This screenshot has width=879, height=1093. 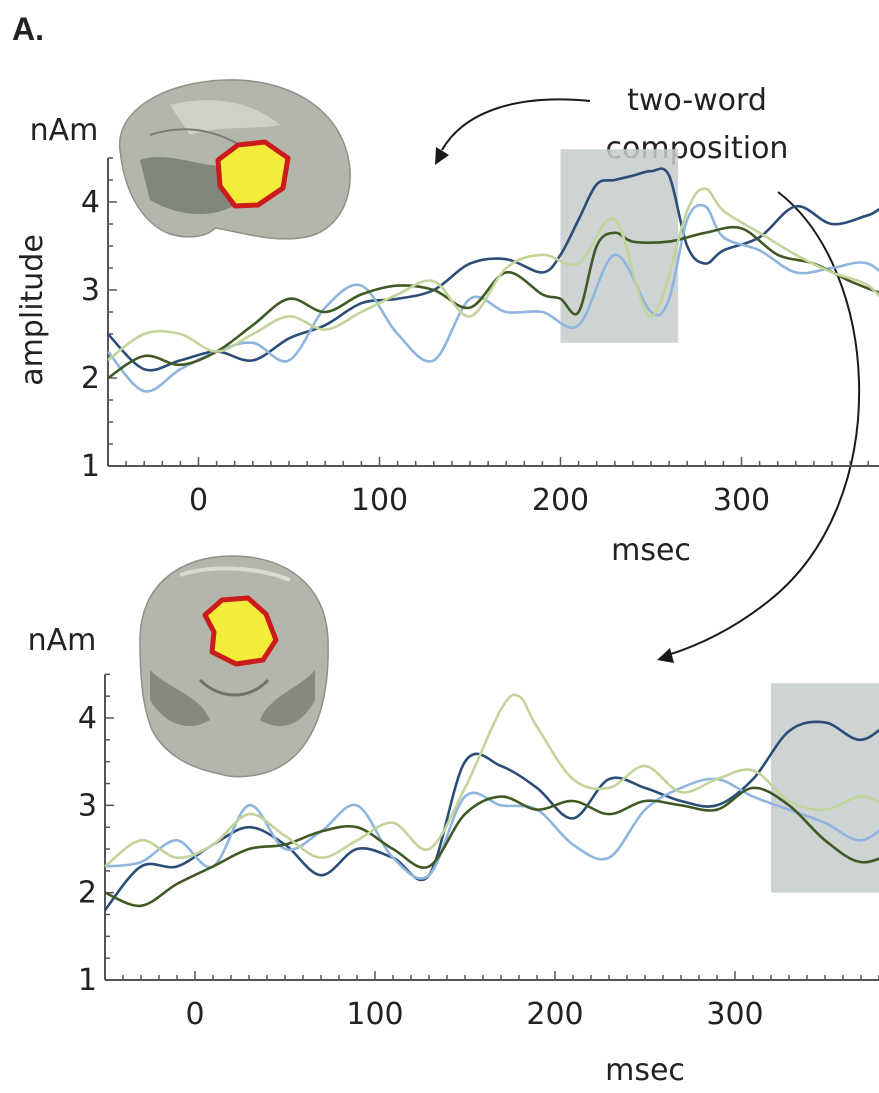 What do you see at coordinates (234, 666) in the screenshot?
I see `brain-frontal-illustration` at bounding box center [234, 666].